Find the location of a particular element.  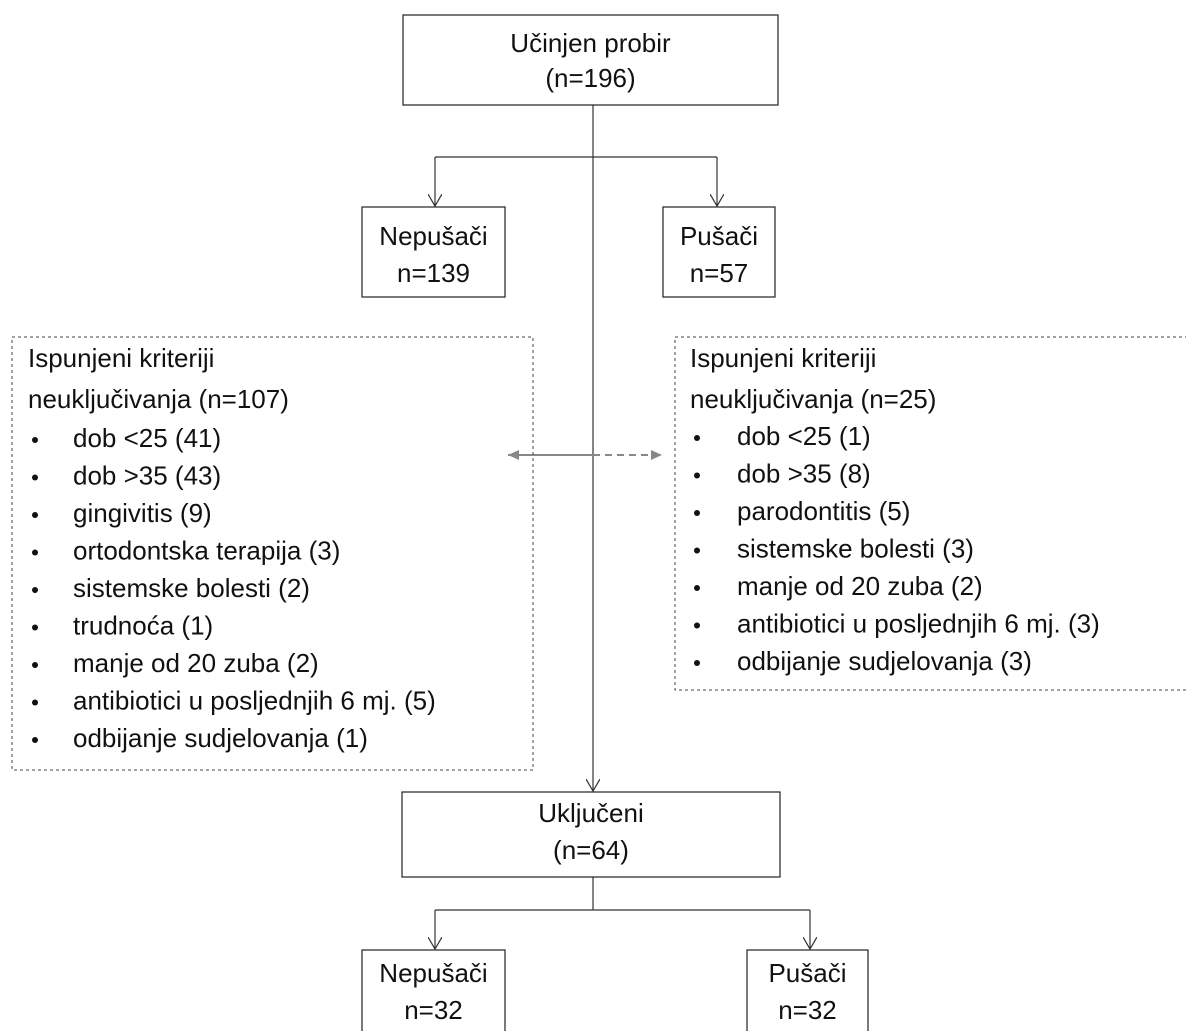

exclusion-item: sistemske bolesti (2) is located at coordinates (191, 588).